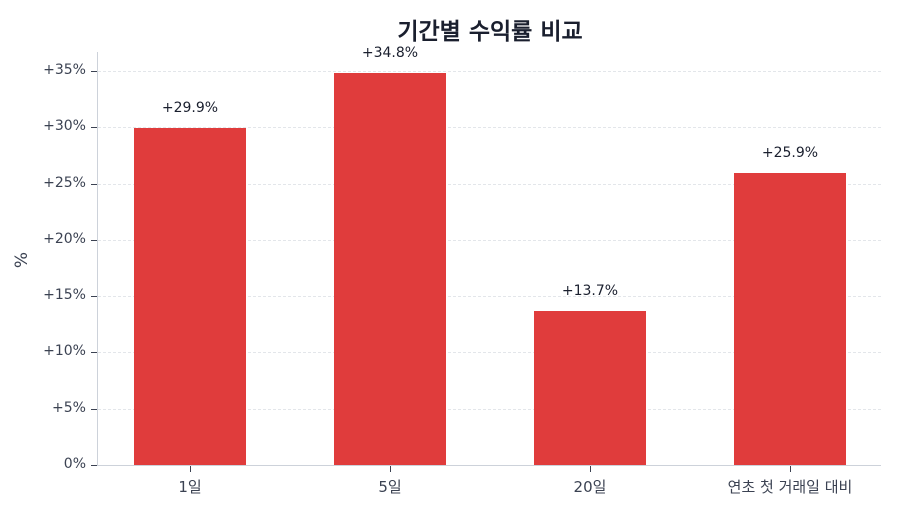 Image resolution: width=900 pixels, height=514 pixels. Describe the element at coordinates (22, 260) in the screenshot. I see `y-axis-label: %` at that location.